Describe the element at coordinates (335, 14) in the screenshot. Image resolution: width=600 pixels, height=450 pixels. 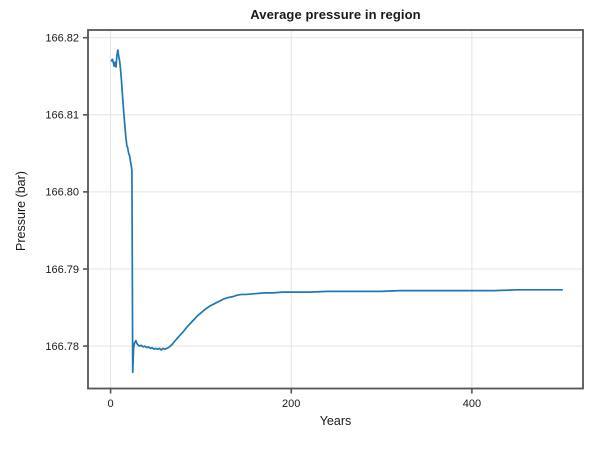
I see `chart-title: Average pressure in region` at that location.